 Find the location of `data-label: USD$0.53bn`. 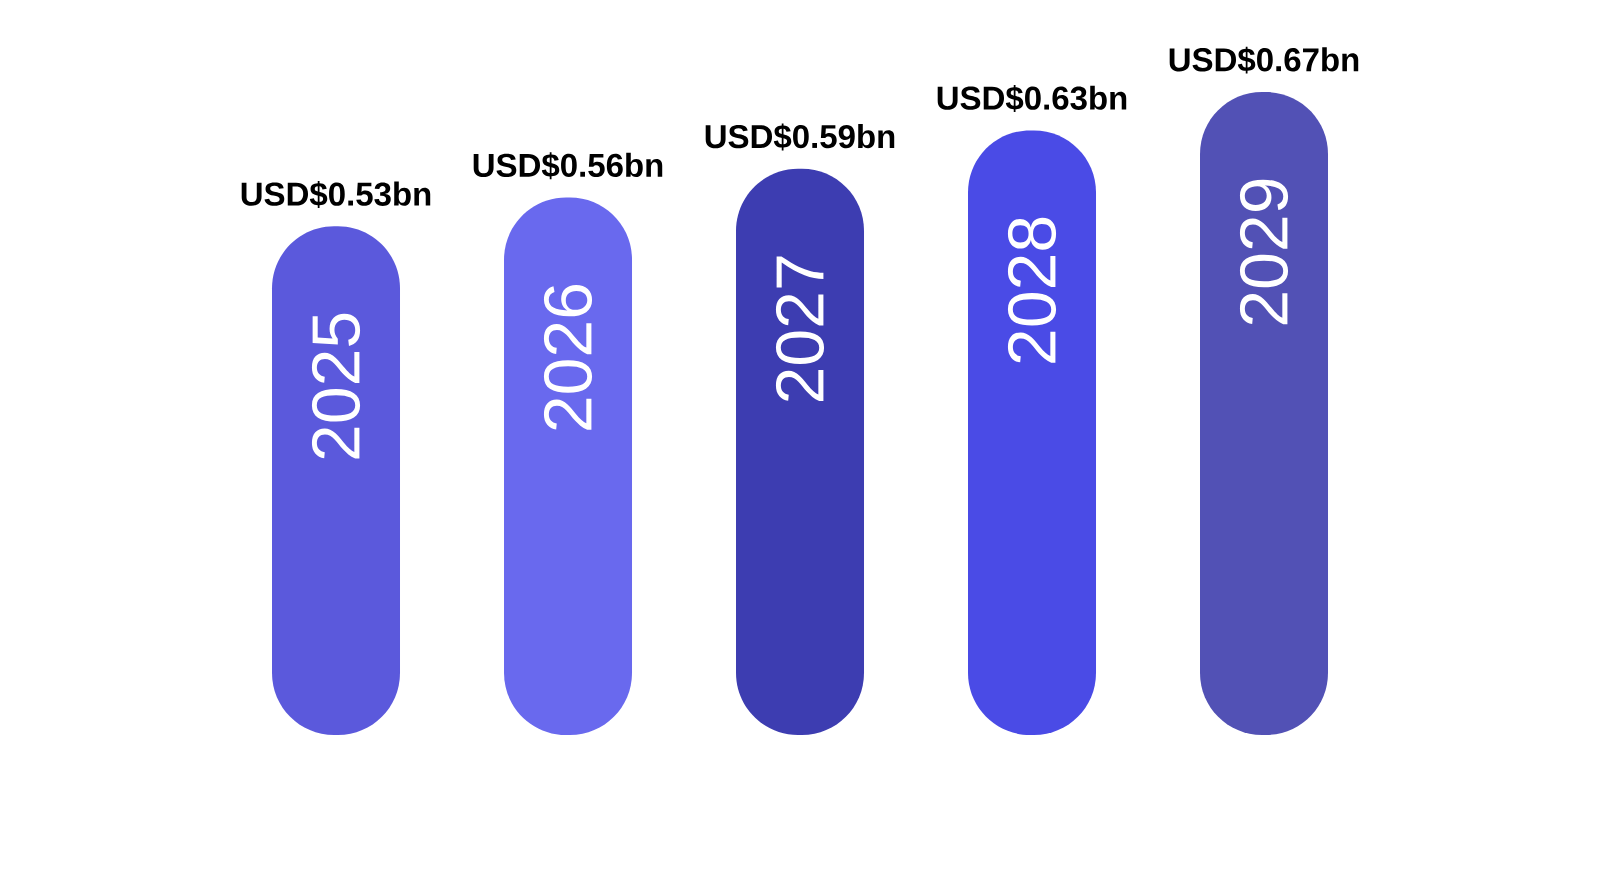

data-label: USD$0.53bn is located at coordinates (336, 194).